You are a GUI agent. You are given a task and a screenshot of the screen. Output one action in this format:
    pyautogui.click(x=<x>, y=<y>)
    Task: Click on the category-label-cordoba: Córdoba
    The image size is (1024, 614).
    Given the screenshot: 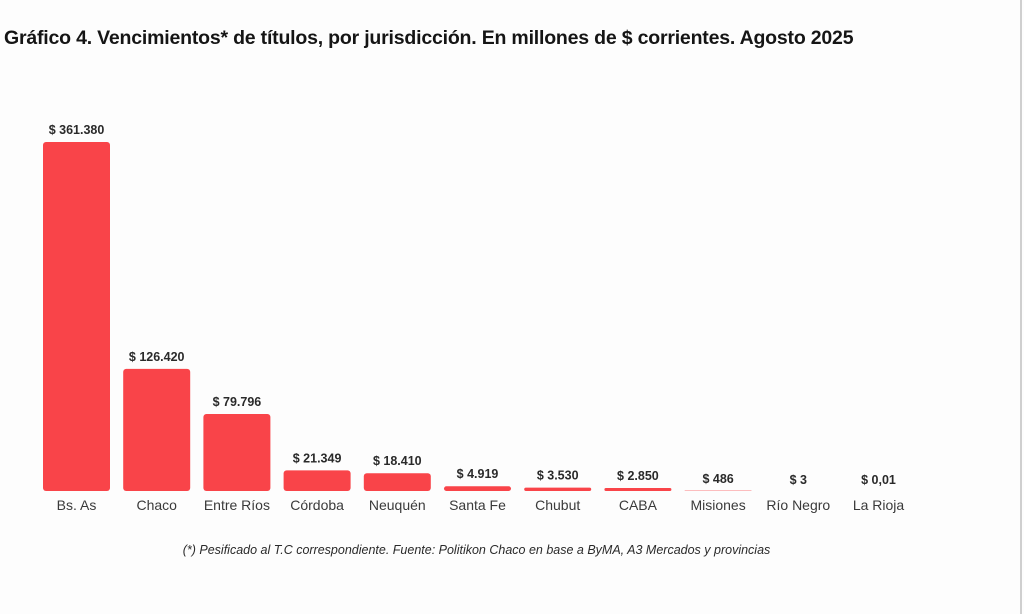 What is the action you would take?
    pyautogui.click(x=317, y=505)
    